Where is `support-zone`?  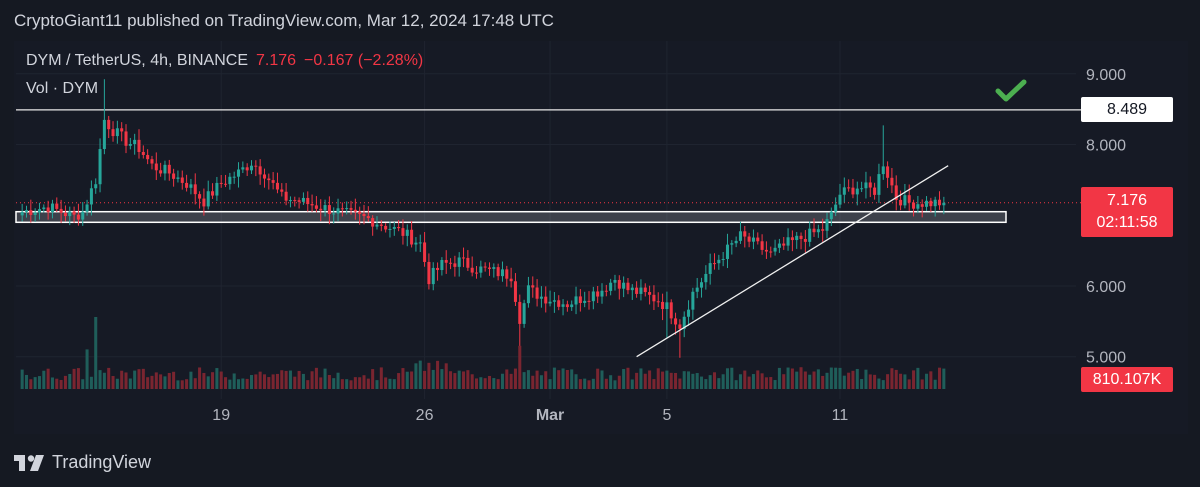 support-zone is located at coordinates (511, 217).